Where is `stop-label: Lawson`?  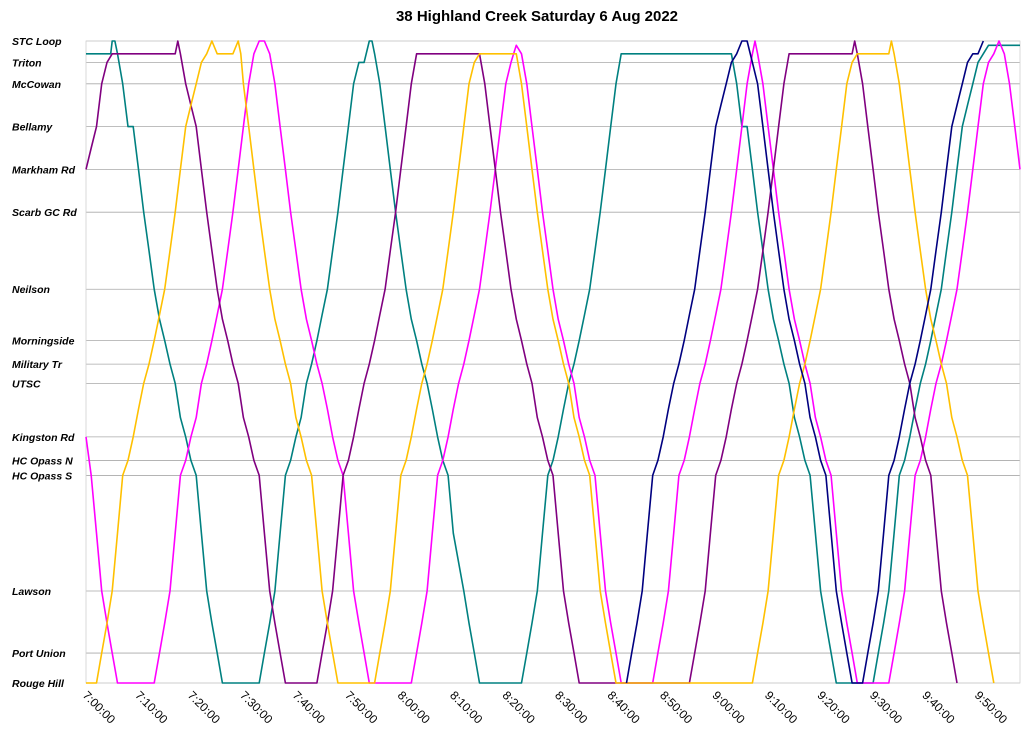
stop-label: Lawson is located at coordinates (31, 592).